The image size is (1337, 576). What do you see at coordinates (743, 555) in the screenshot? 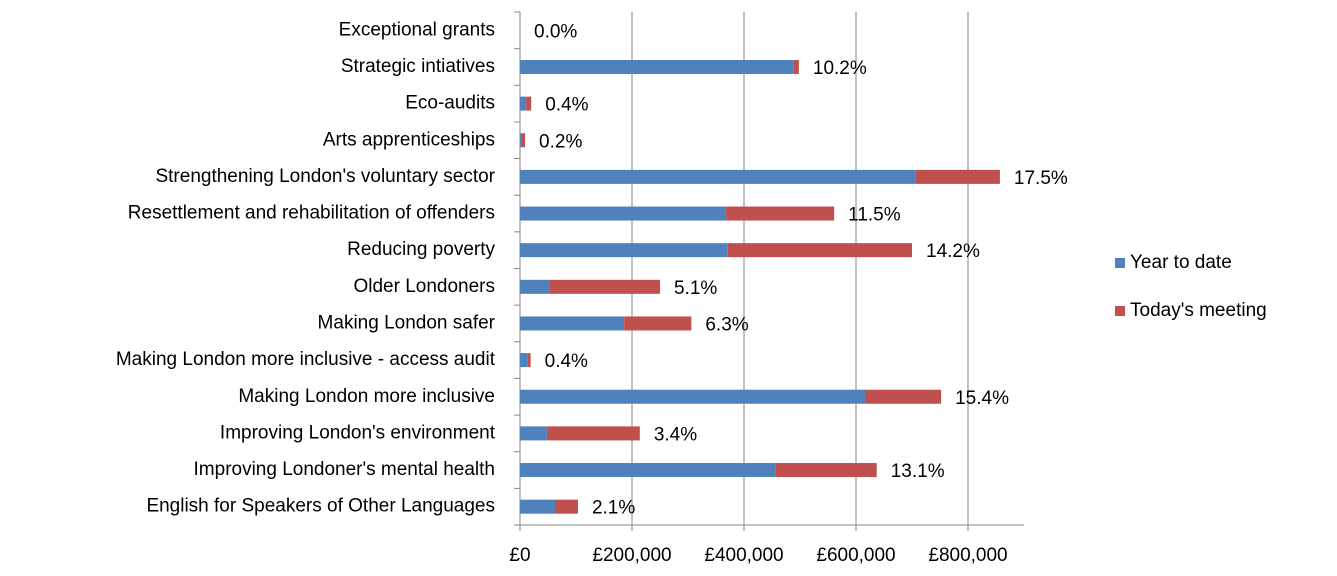
I see `x-tick-label: £400,000` at bounding box center [743, 555].